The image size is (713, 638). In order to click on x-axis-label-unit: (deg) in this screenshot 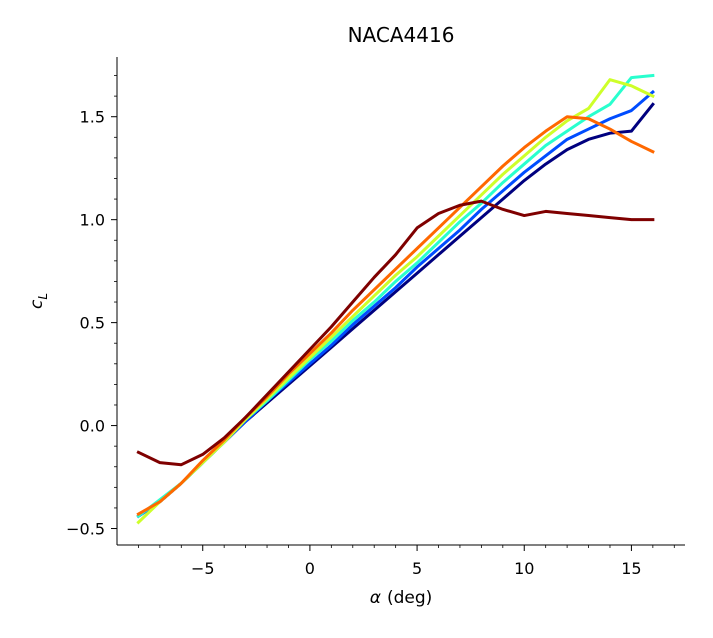, I will do `click(409, 598)`.